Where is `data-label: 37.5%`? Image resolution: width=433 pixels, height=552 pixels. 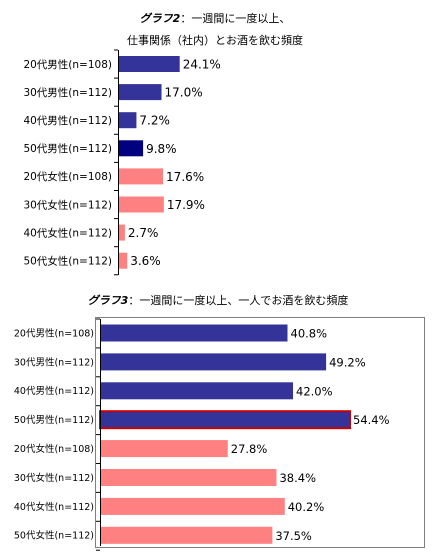
data-label: 37.5% is located at coordinates (293, 536).